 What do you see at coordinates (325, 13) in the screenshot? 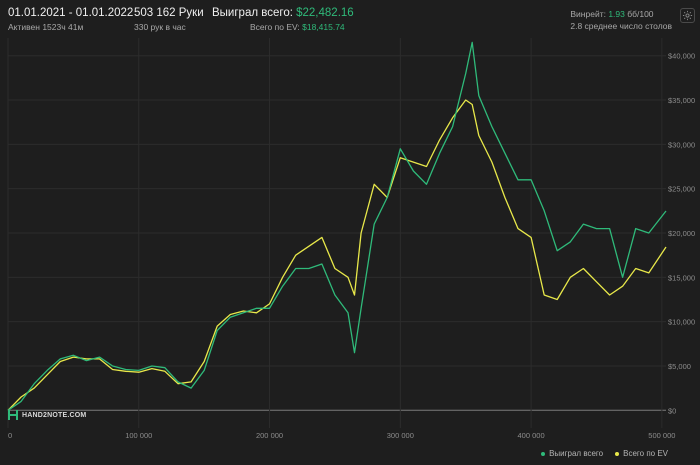
I see `won-value: $22,482.16` at bounding box center [325, 13].